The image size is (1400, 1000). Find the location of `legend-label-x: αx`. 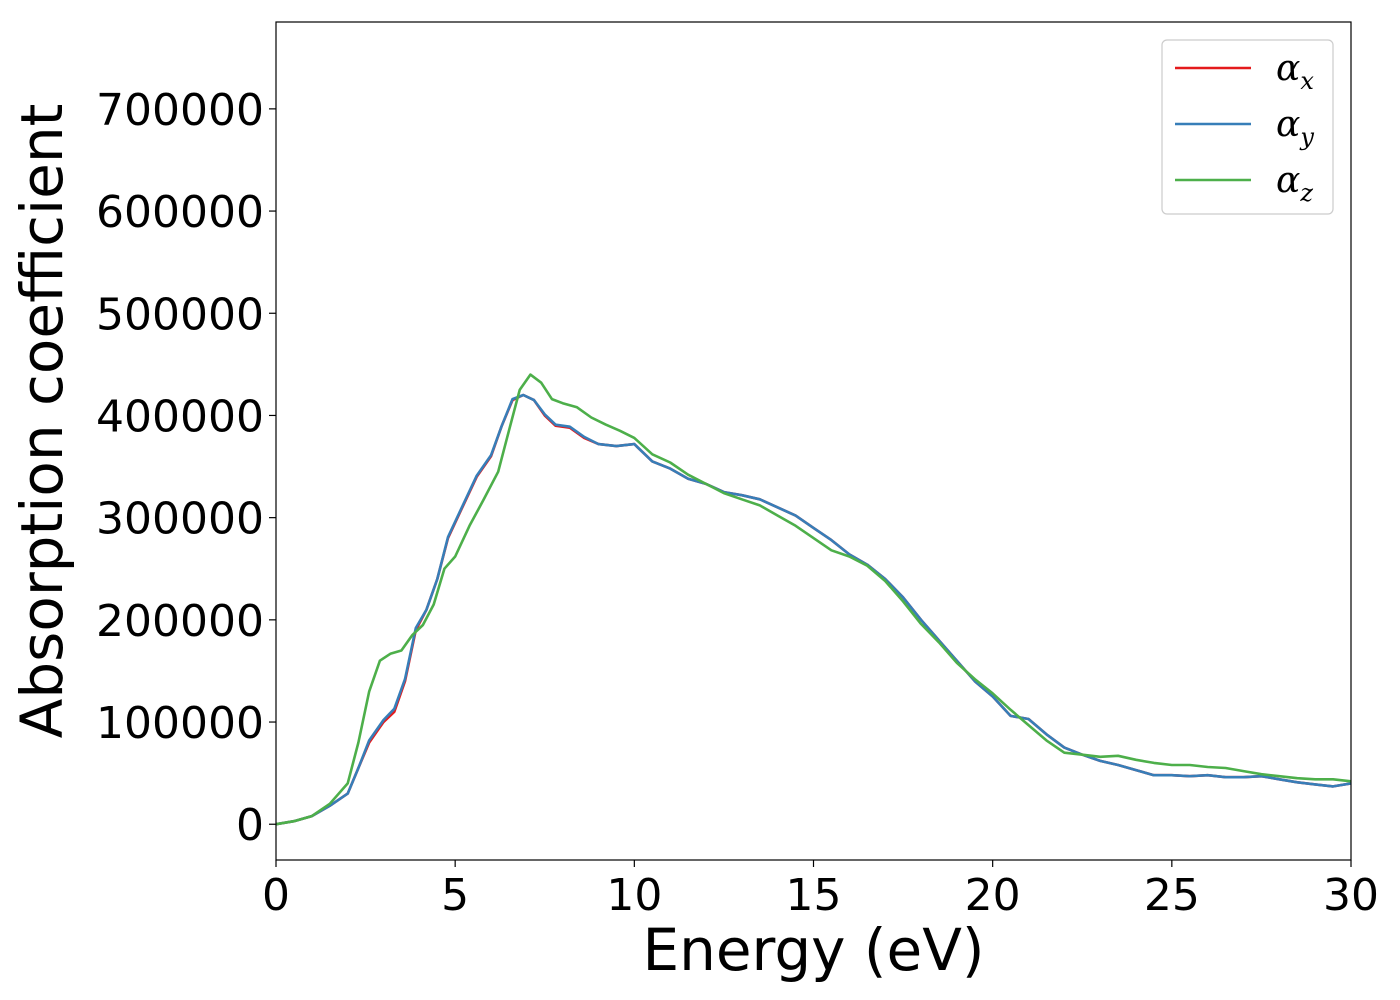

legend-label-x: αx is located at coordinates (1295, 71).